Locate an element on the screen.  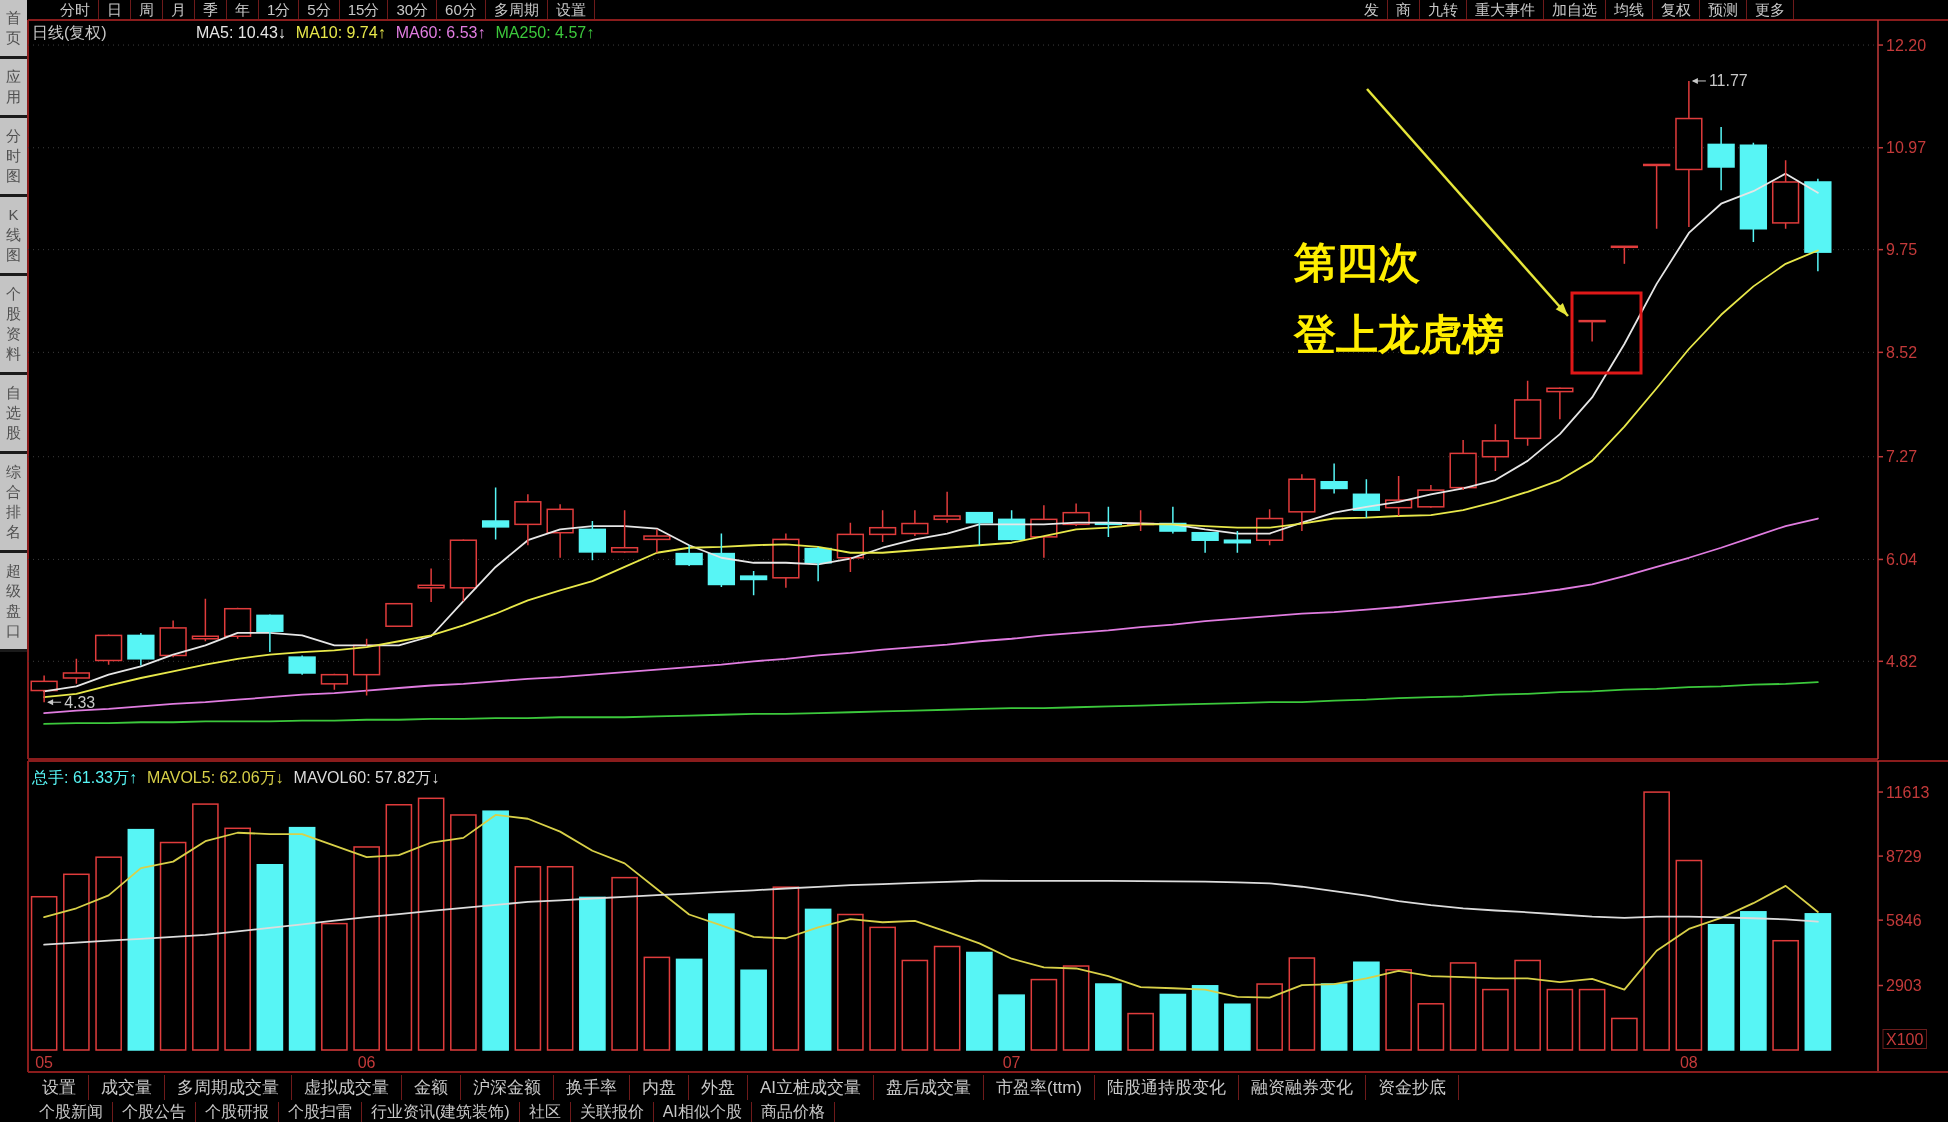
text: 沪深金额 is located at coordinates (507, 1087).